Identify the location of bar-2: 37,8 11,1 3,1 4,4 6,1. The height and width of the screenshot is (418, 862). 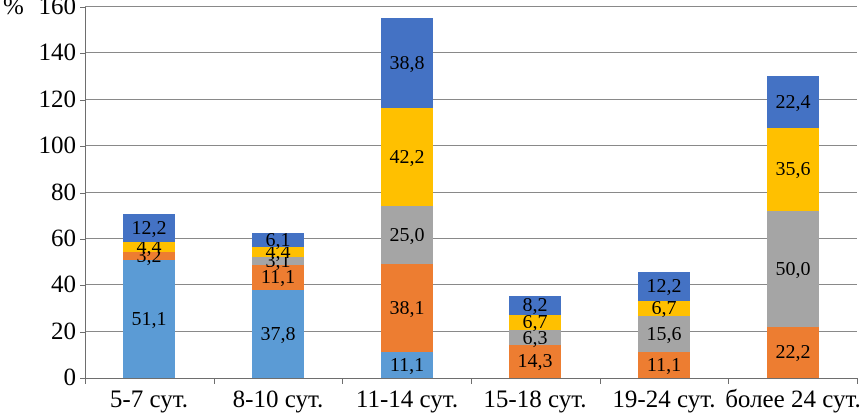
(278, 303).